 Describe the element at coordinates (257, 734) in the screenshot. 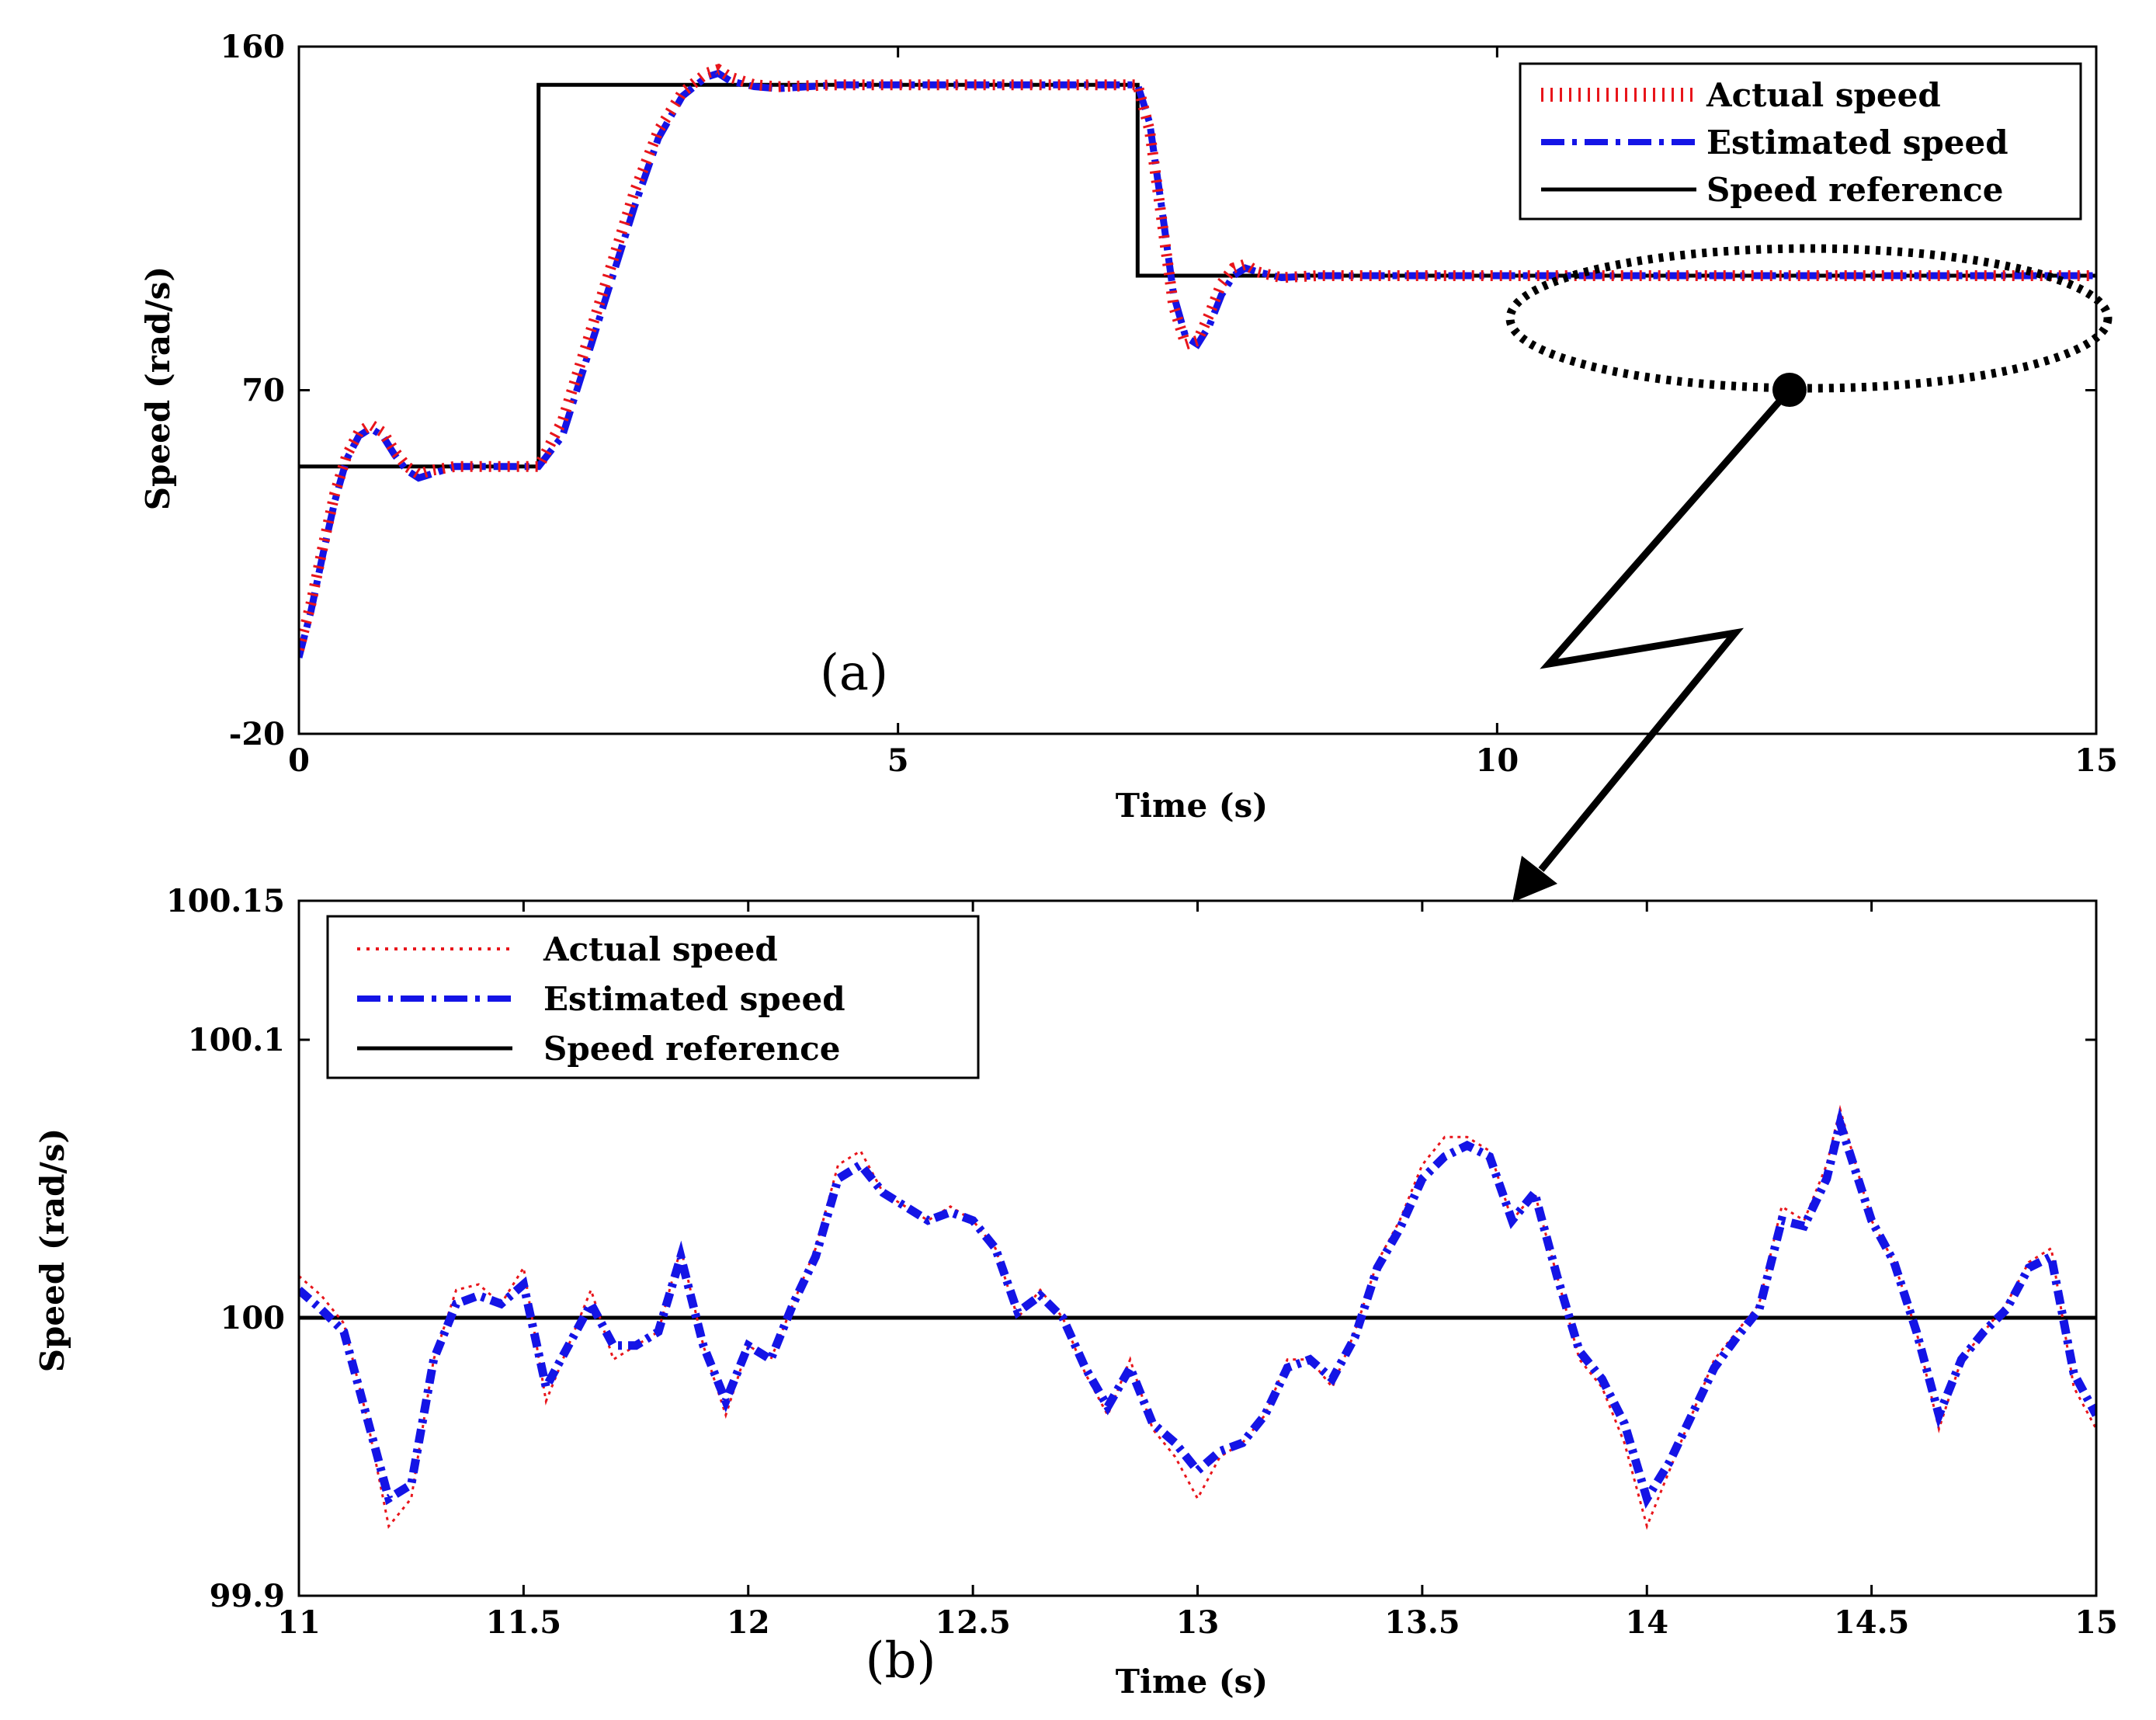

I see `a-y-tick-label: -20` at that location.